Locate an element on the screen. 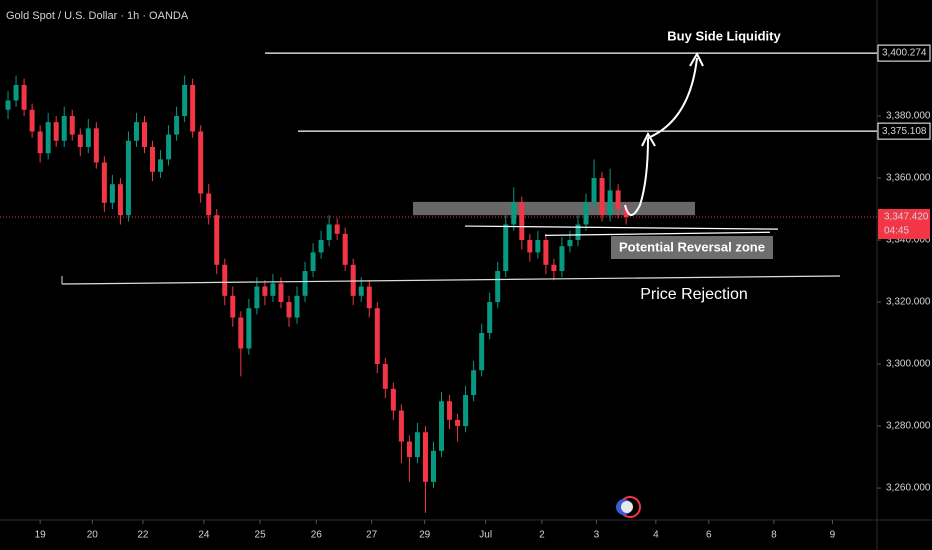  x-tick-label: Jul is located at coordinates (485, 535).